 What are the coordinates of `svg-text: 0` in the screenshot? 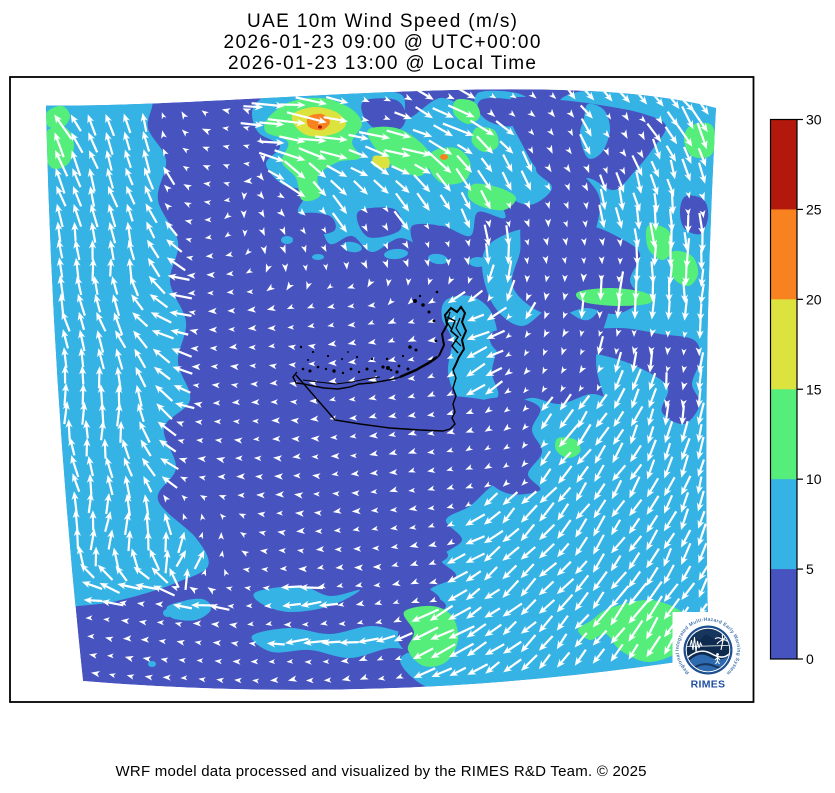 It's located at (810, 659).